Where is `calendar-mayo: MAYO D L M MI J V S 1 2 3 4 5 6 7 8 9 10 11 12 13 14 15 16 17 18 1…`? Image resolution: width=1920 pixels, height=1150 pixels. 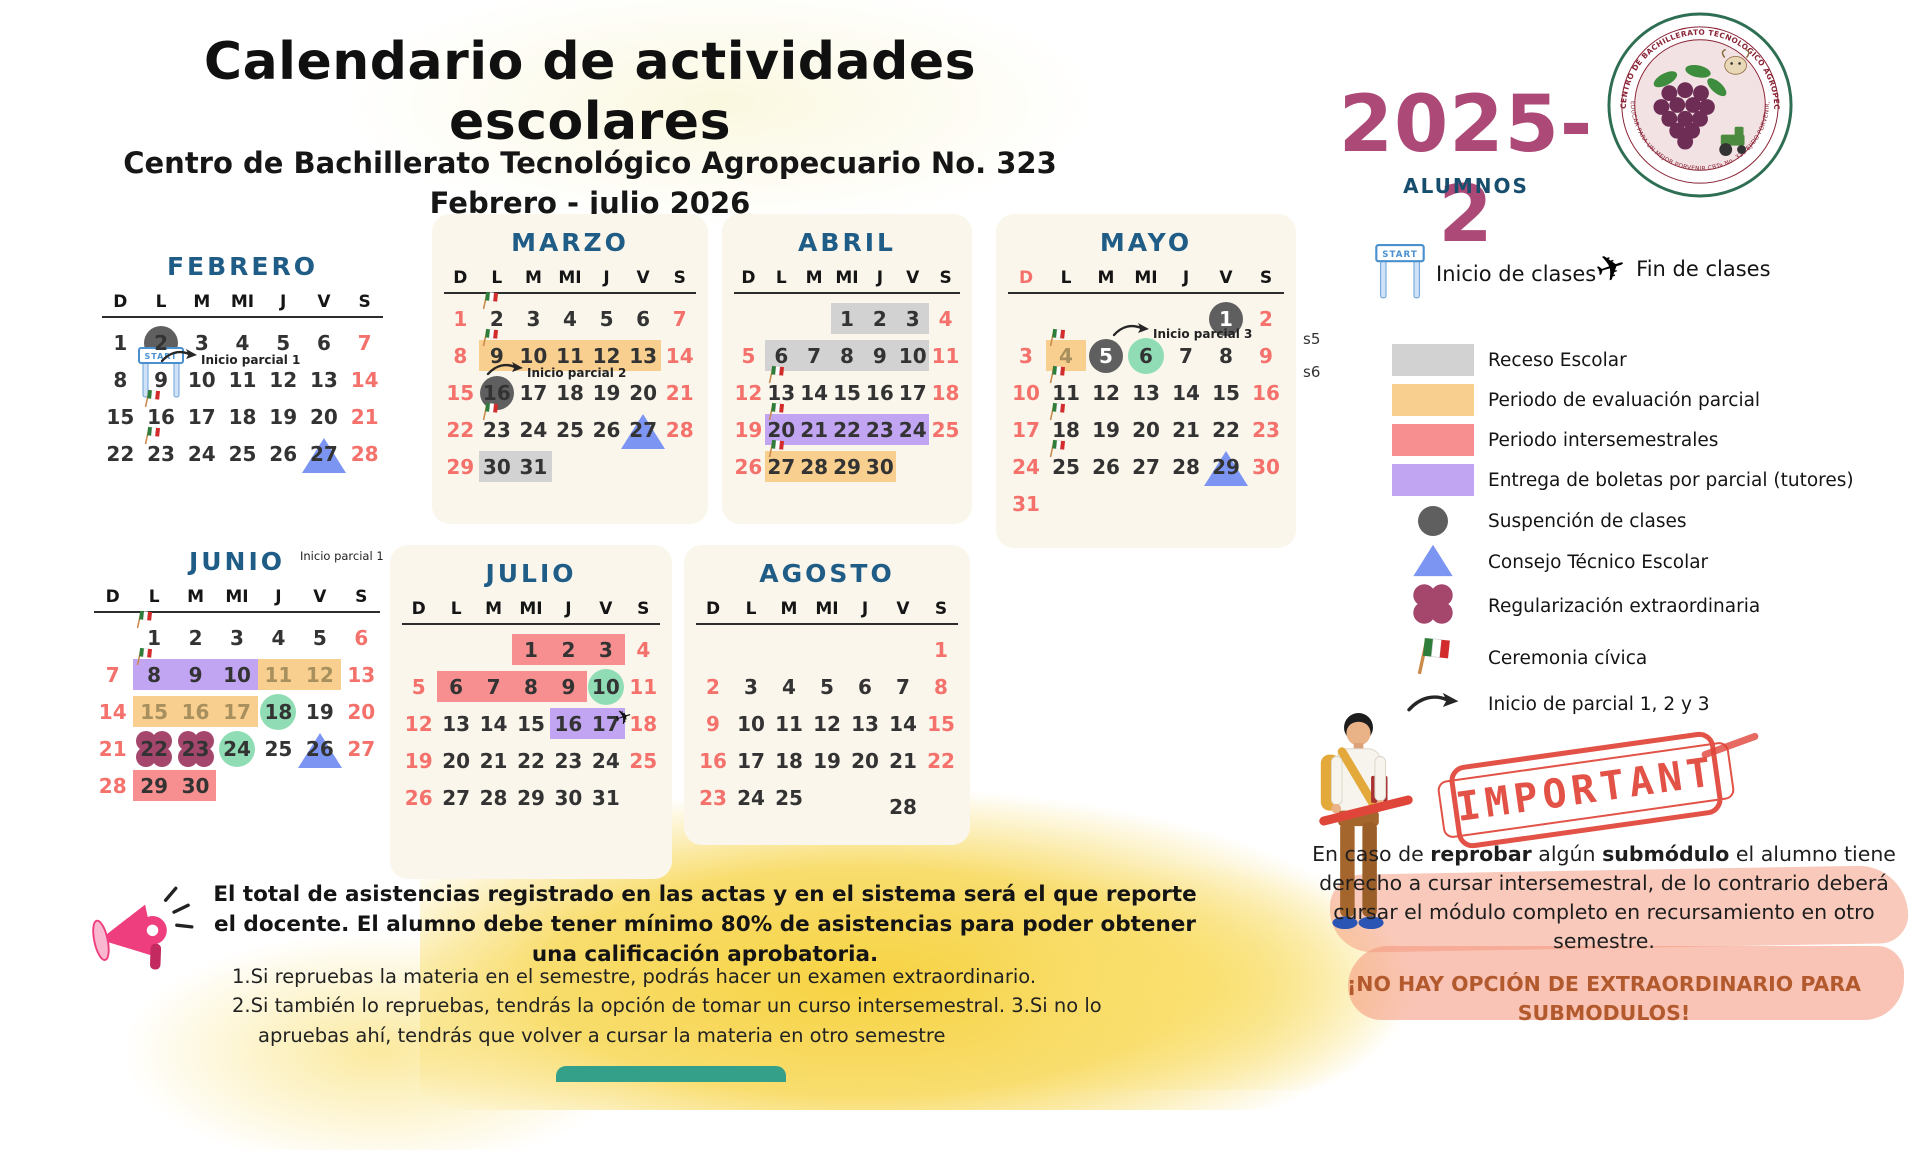 calendar-mayo: MAYO D L M MI J V S 1 2 3 4 5 6 7 8 9 10 11 12 13 14 15 16 17 18 1… is located at coordinates (1146, 381).